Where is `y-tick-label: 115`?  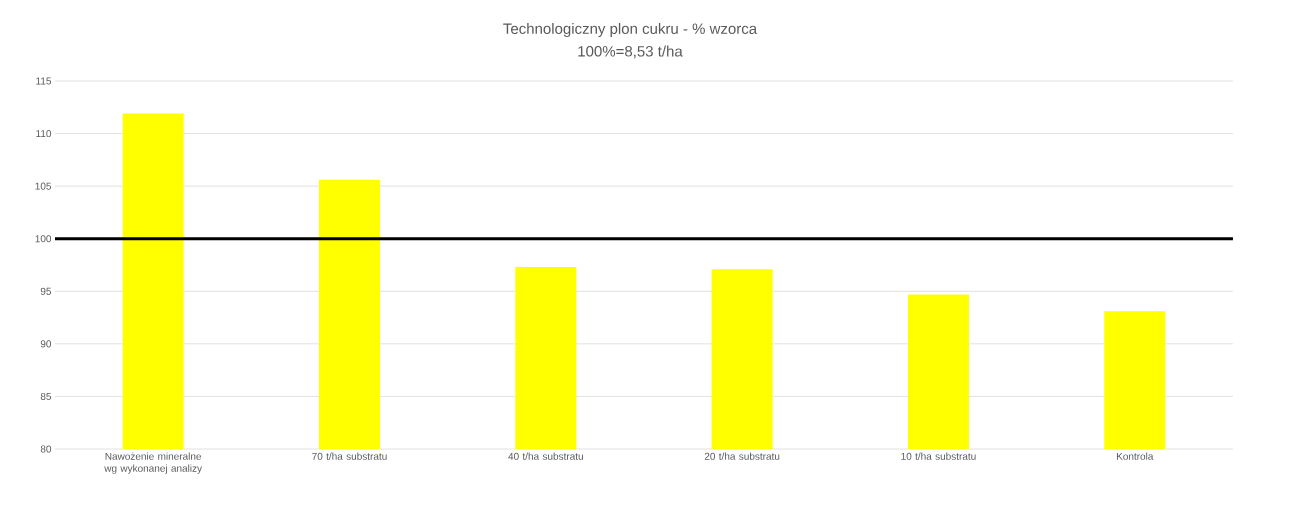
y-tick-label: 115 is located at coordinates (44, 81).